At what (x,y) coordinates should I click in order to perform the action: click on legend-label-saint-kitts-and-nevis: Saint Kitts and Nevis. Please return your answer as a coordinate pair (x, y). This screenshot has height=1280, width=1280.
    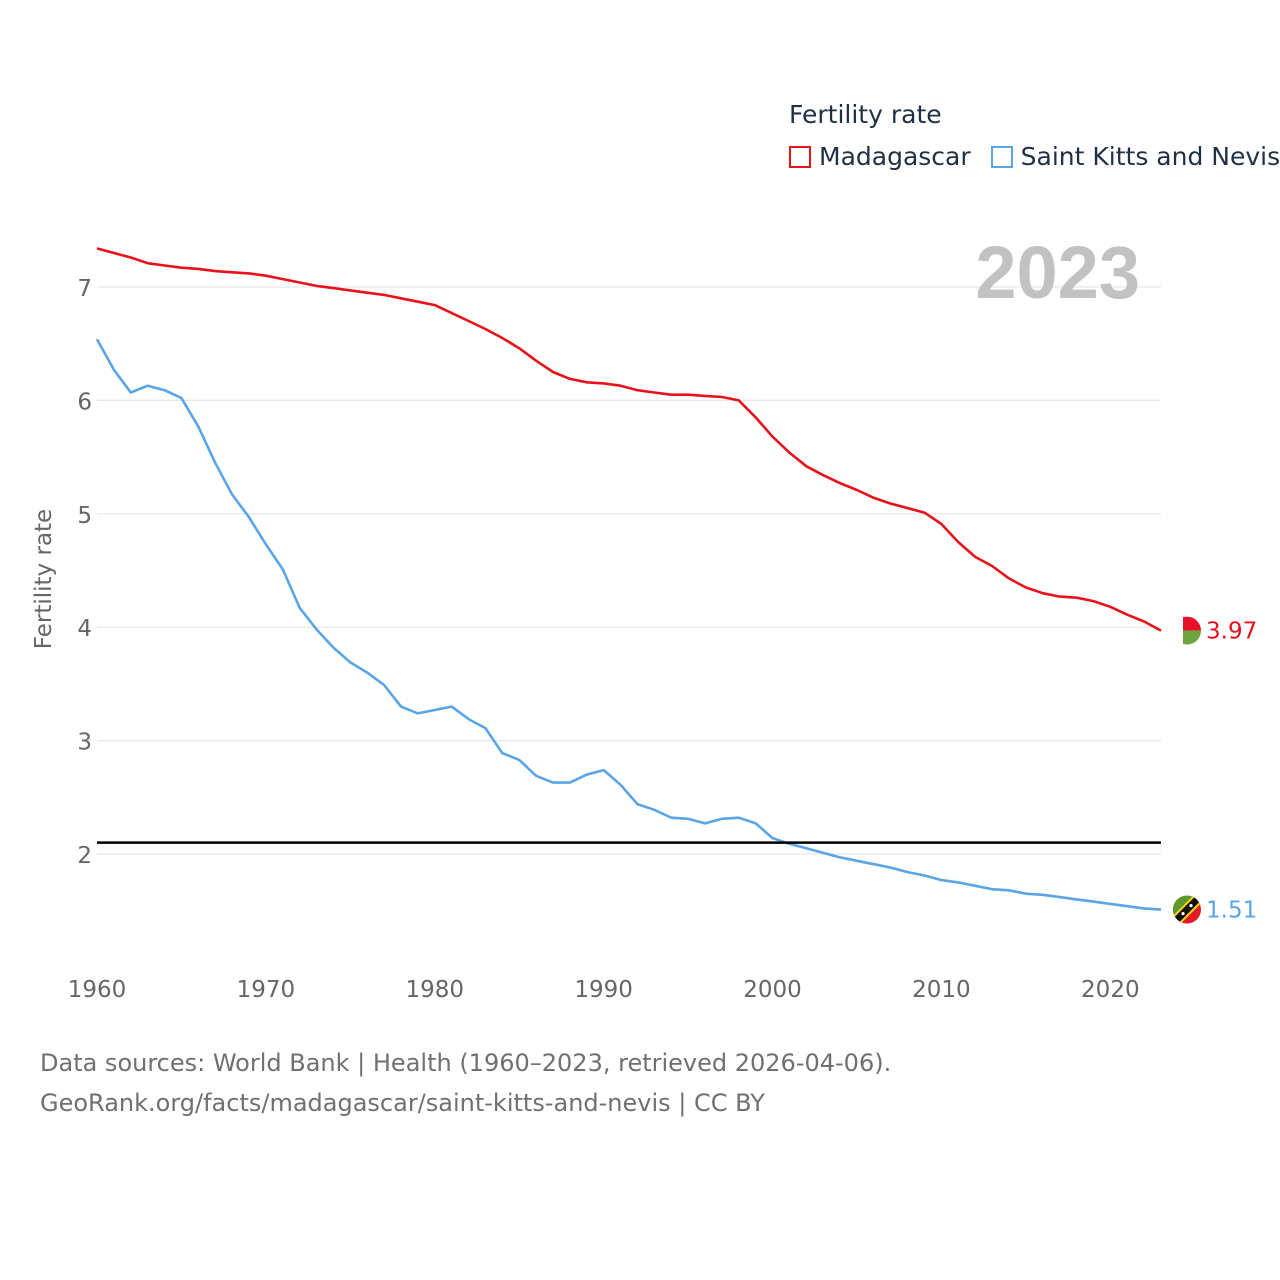
    Looking at the image, I should click on (1150, 156).